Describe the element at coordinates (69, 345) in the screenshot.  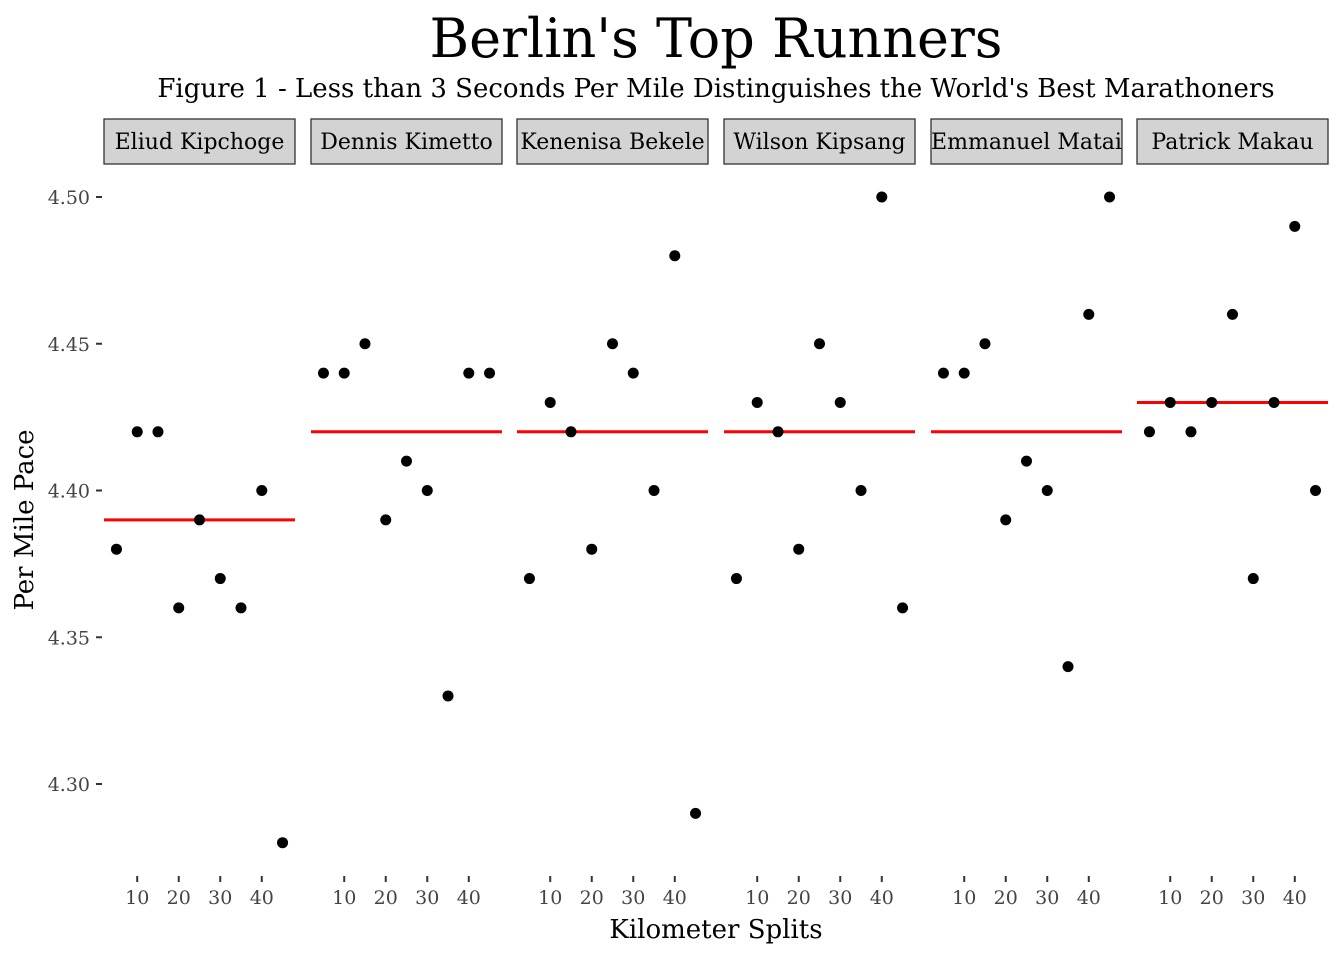
I see `y-tick-label: 4.45` at that location.